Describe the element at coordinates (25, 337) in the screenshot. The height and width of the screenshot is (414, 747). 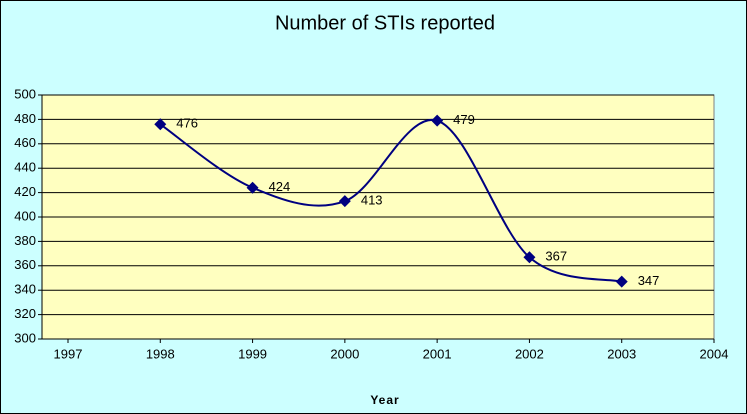
I see `y-tick-label: 300` at that location.